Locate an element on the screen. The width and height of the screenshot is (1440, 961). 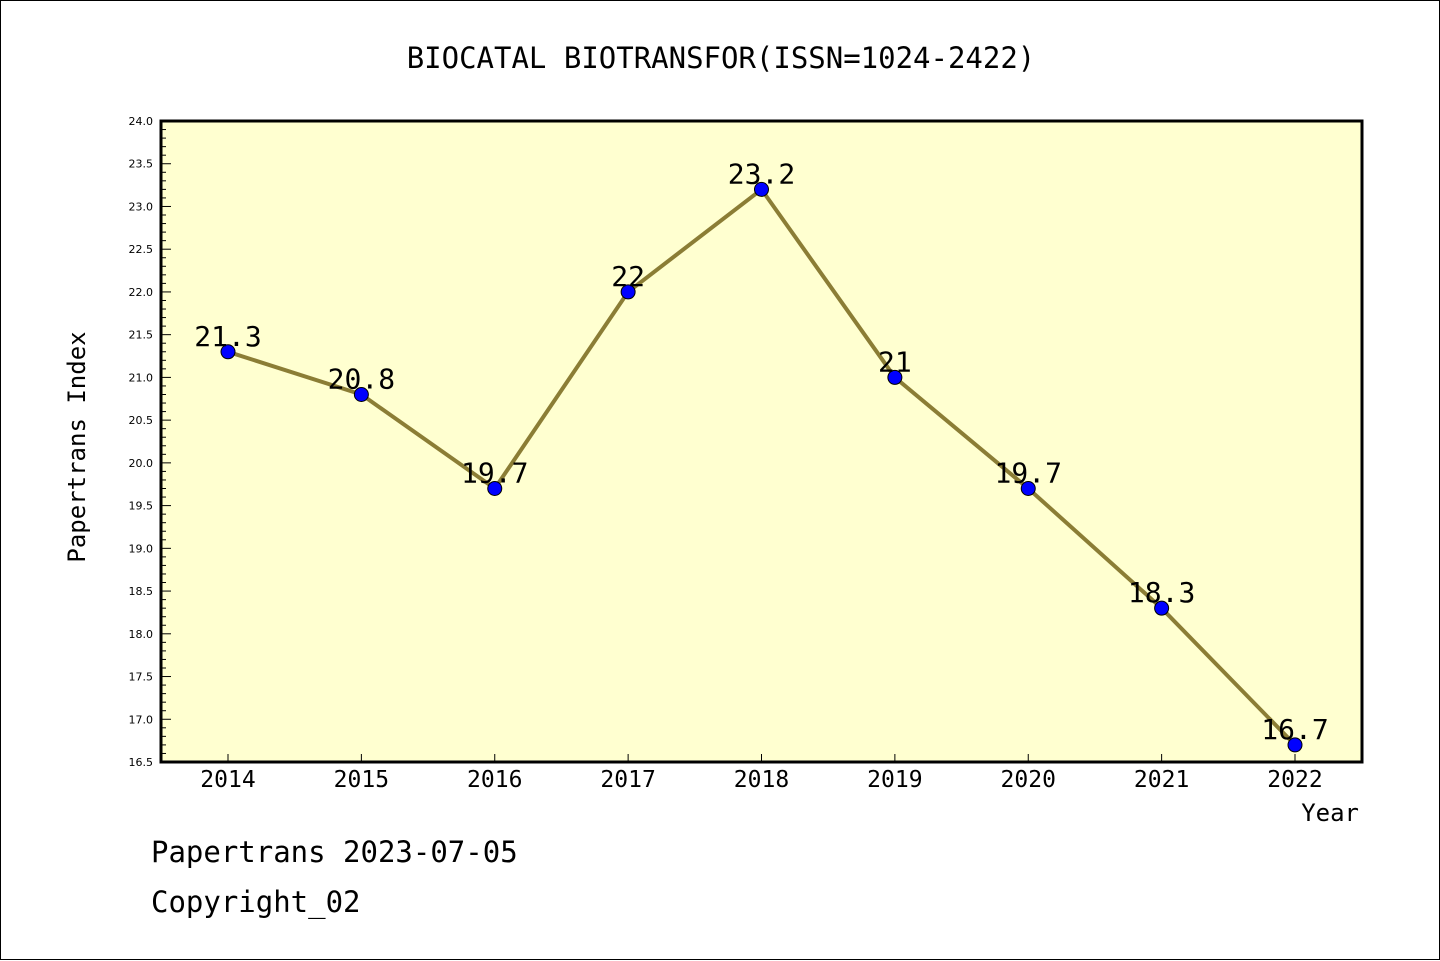
y-tick-label: 16.5 is located at coordinates (141, 762).